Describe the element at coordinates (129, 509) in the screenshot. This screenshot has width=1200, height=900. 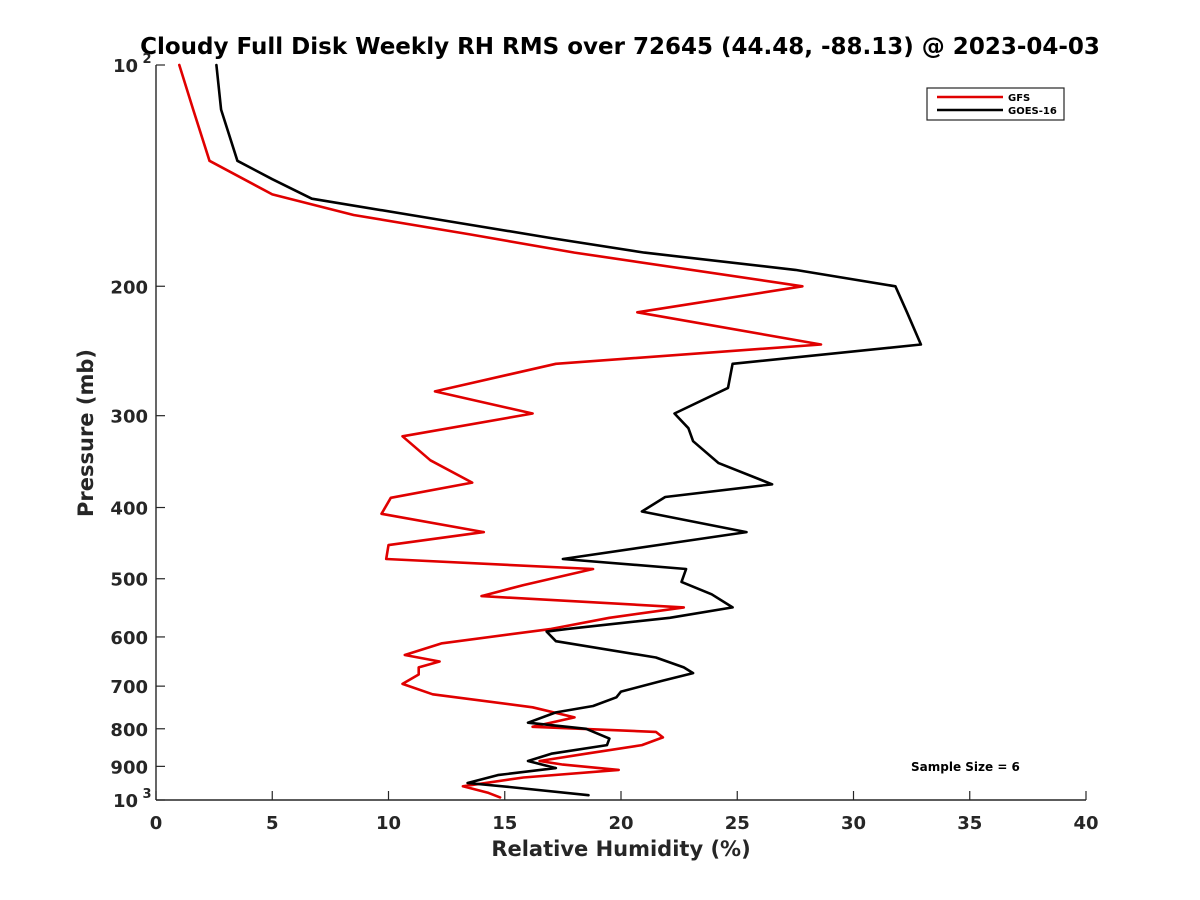
I see `y-tick-label: 400` at that location.